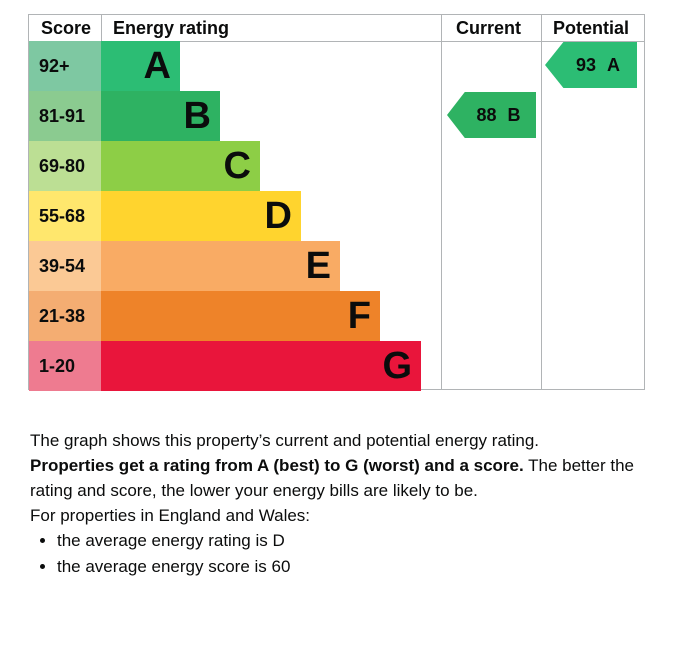 This screenshot has width=692, height=664. I want to click on rating-bar-c: C, so click(180, 166).